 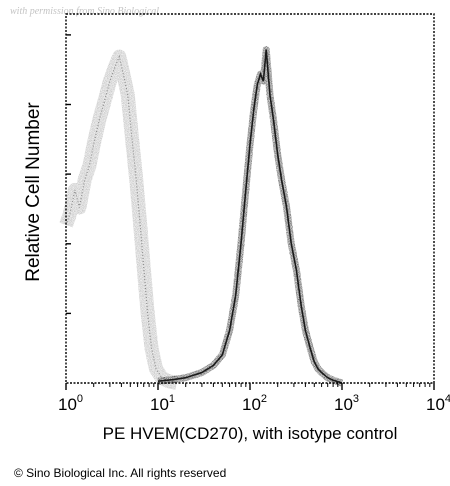 What do you see at coordinates (346, 403) in the screenshot?
I see `x-tick-label: 10³` at bounding box center [346, 403].